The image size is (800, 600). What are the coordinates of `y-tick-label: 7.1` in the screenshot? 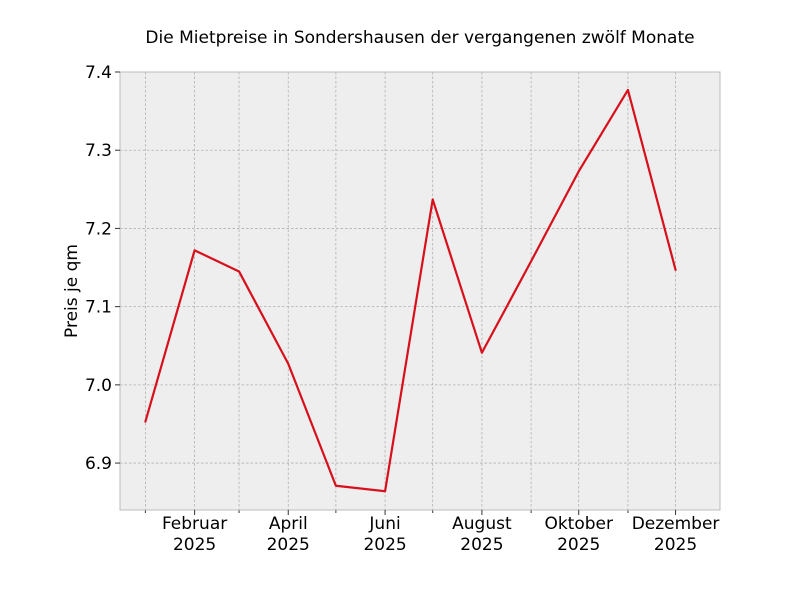 It's located at (98, 308).